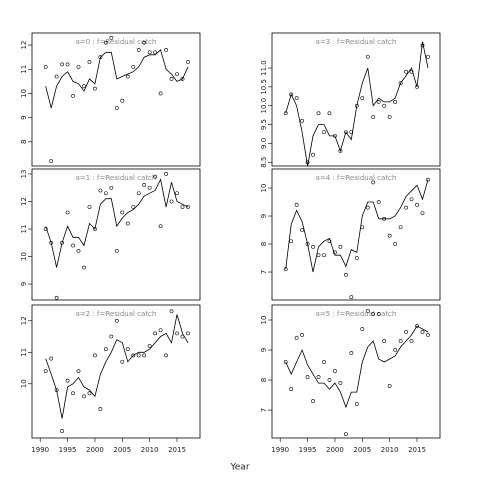 Image resolution: width=480 pixels, height=480 pixels. I want to click on y-tick-label: 10.5, so click(264, 87).